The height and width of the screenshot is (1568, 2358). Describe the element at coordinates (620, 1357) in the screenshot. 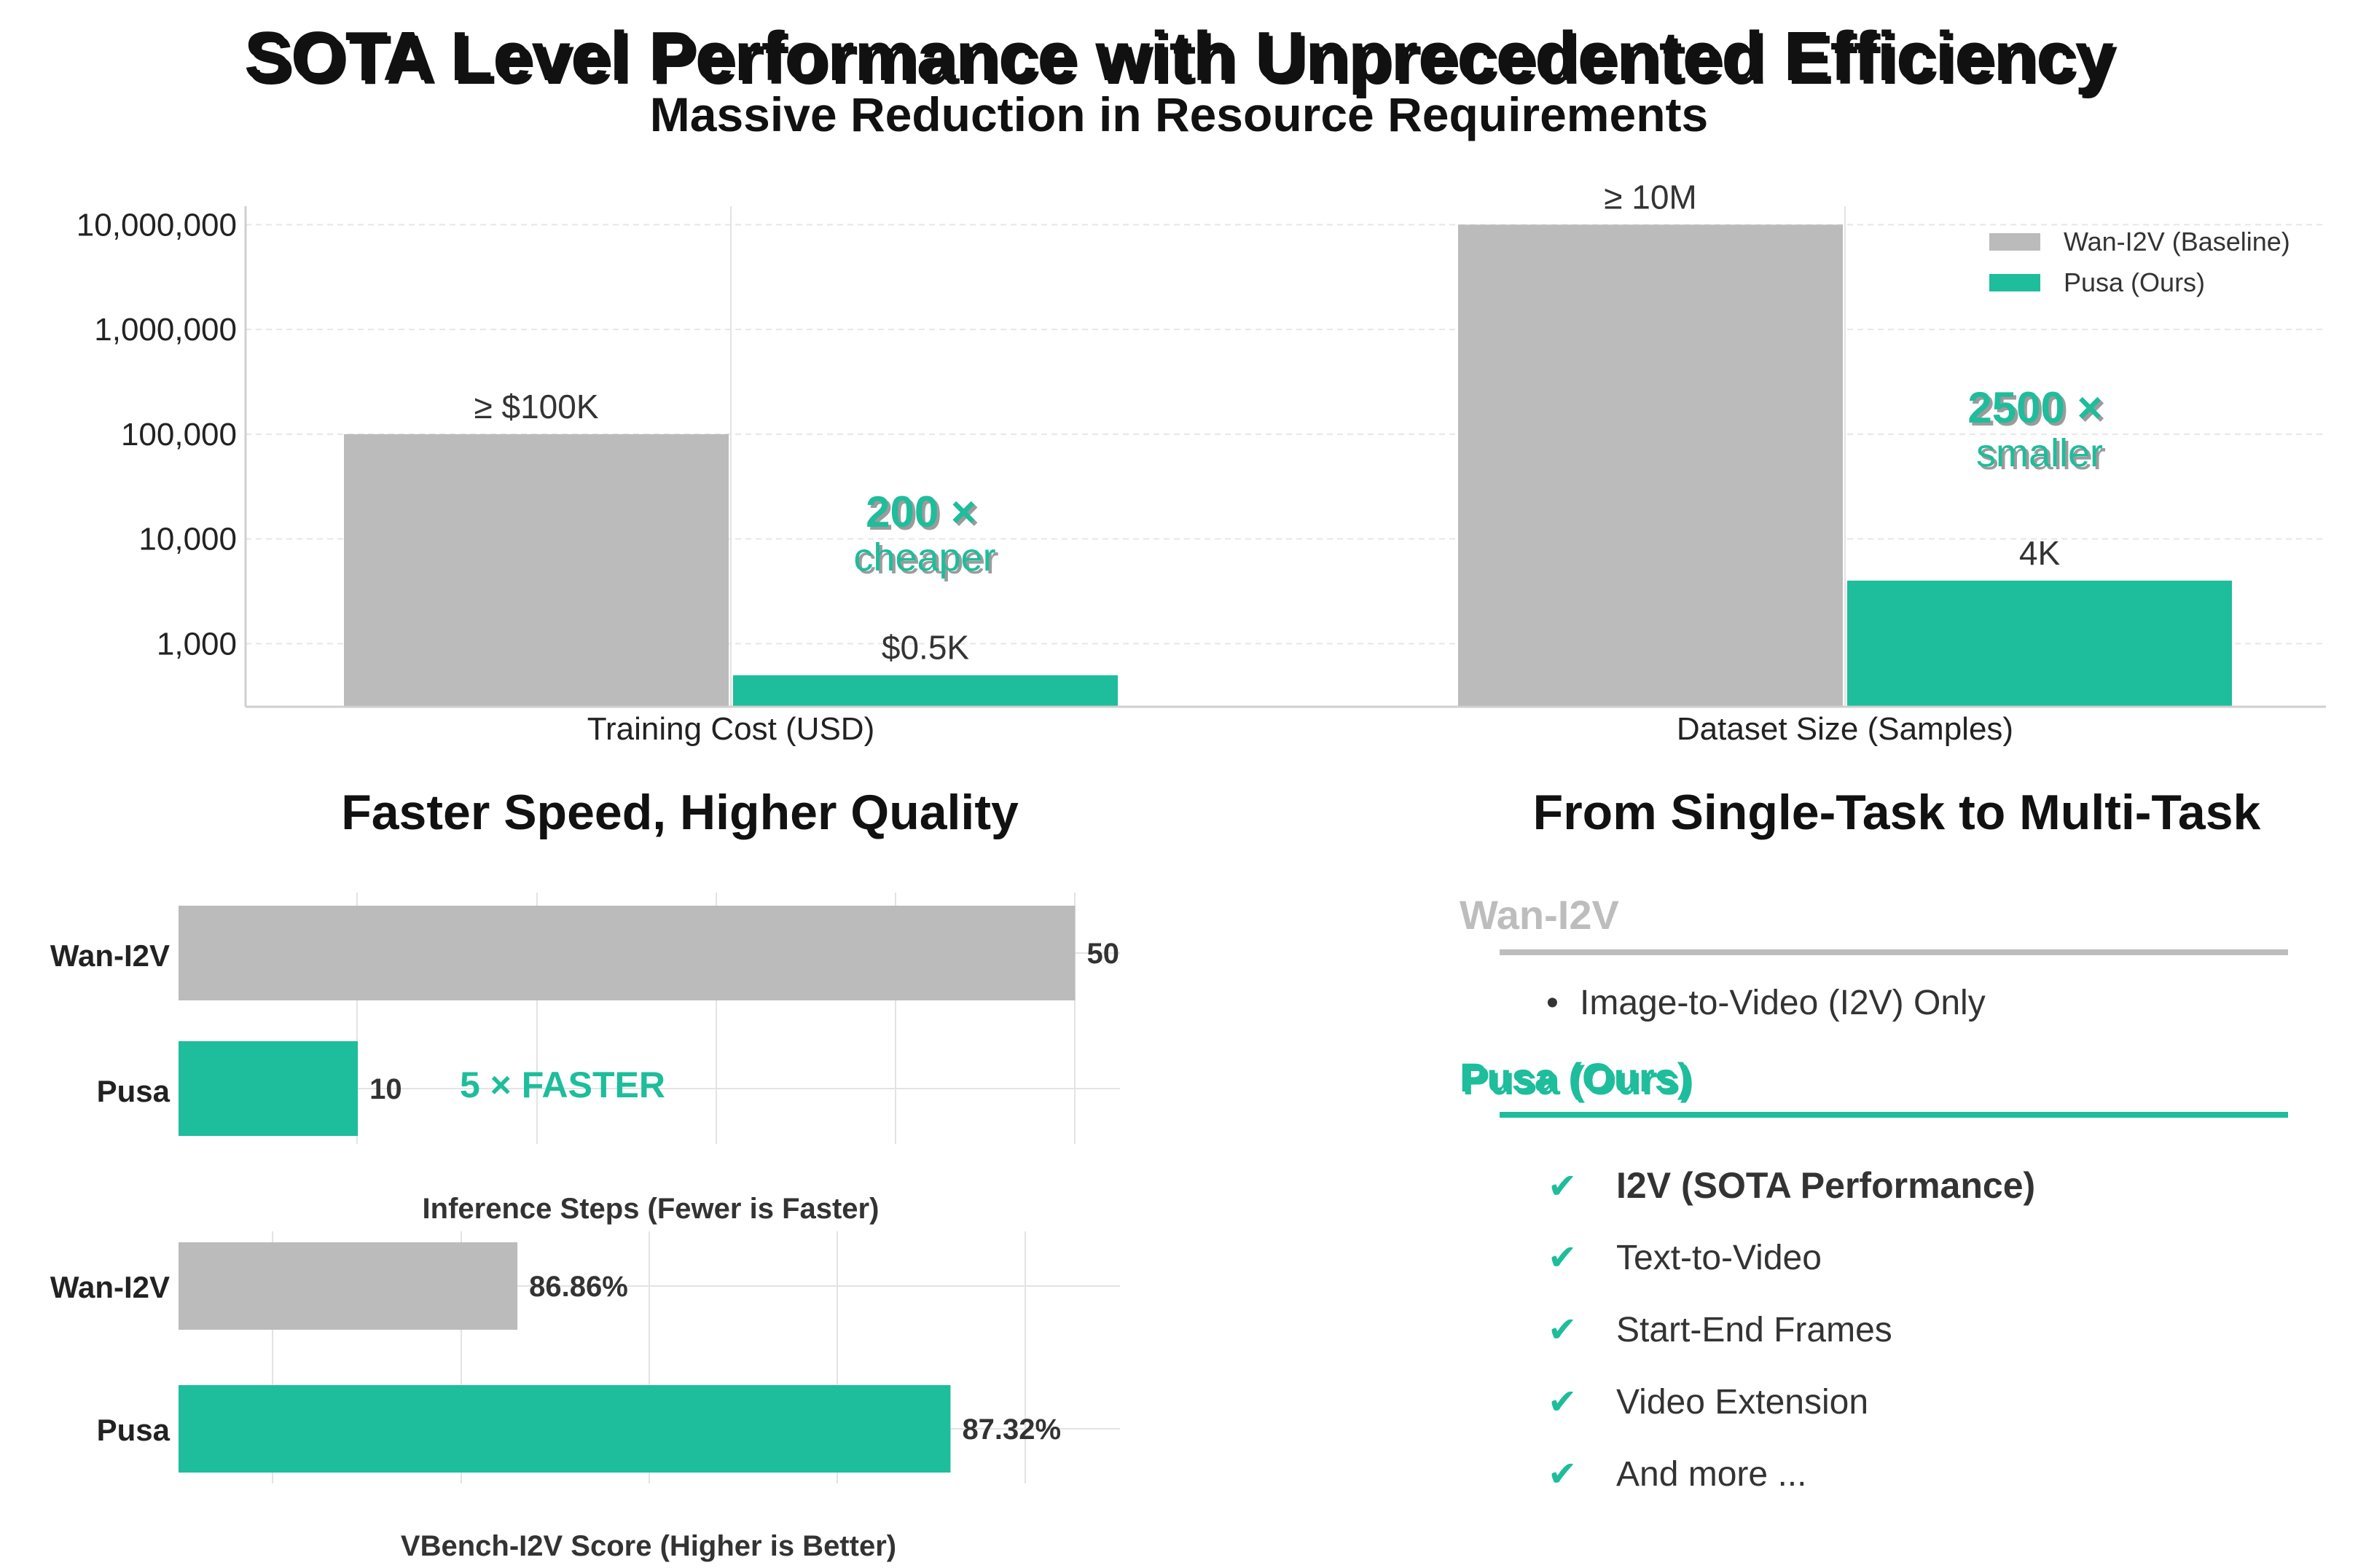

I see `vbench-bars: 86.86% 87.32%` at that location.